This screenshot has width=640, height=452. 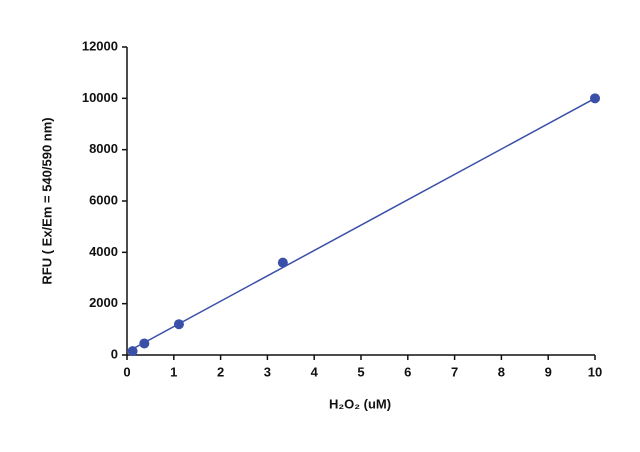 What do you see at coordinates (173, 371) in the screenshot?
I see `x-tick-label: 1` at bounding box center [173, 371].